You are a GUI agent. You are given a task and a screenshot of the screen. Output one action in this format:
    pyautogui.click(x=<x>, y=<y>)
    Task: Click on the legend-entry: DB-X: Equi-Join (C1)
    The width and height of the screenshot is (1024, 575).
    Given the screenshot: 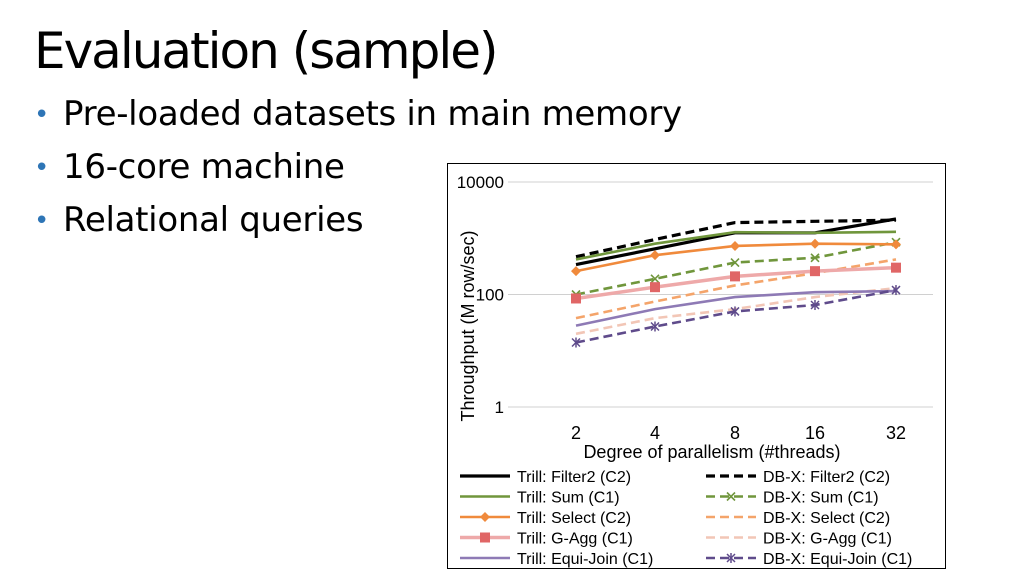 What is the action you would take?
    pyautogui.click(x=809, y=559)
    